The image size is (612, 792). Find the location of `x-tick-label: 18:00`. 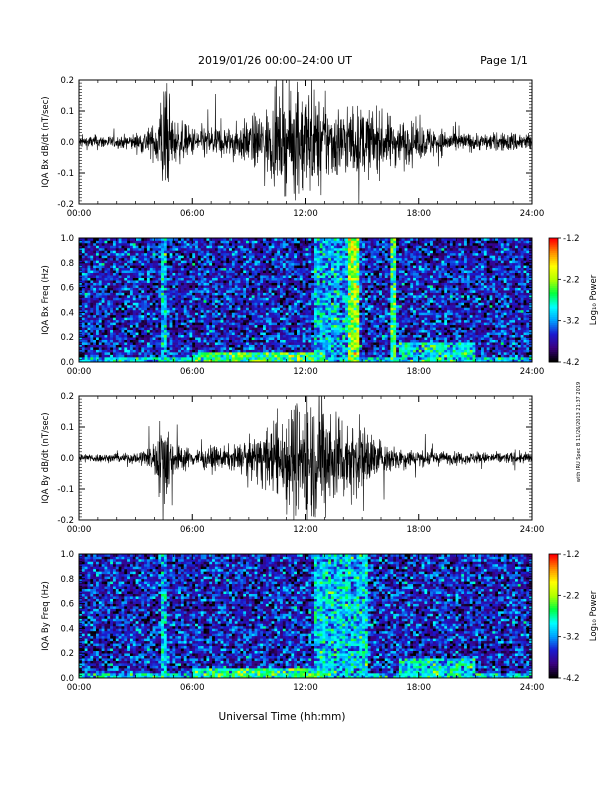

x-tick-label: 18:00 is located at coordinates (419, 214).